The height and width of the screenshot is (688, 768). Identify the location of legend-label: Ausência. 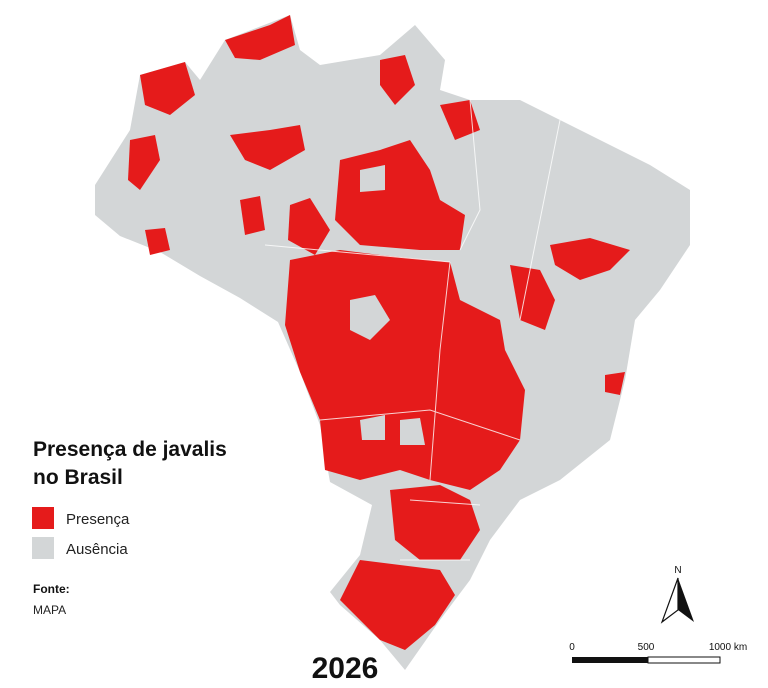
(97, 549).